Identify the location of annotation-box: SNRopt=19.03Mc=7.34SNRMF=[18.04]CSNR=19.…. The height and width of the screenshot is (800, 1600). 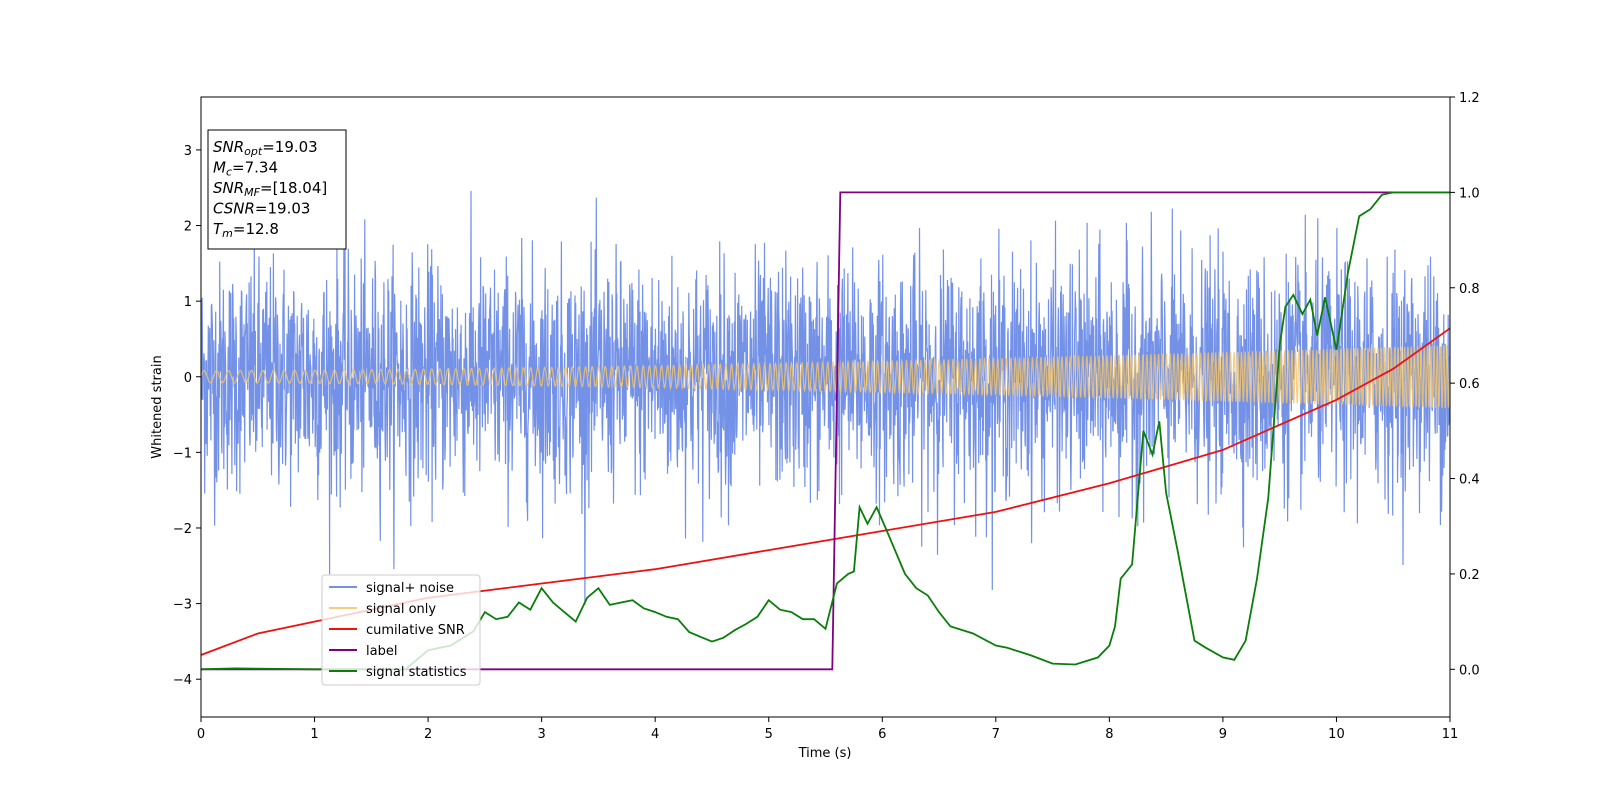
(277, 189).